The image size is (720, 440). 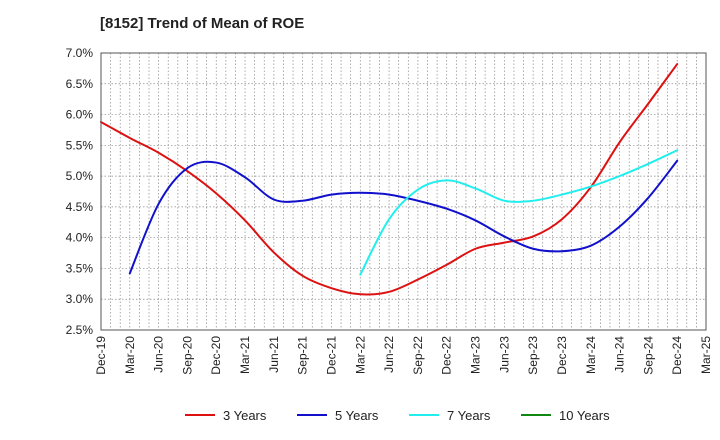 What do you see at coordinates (274, 354) in the screenshot?
I see `x-tick-label: Jun-21` at bounding box center [274, 354].